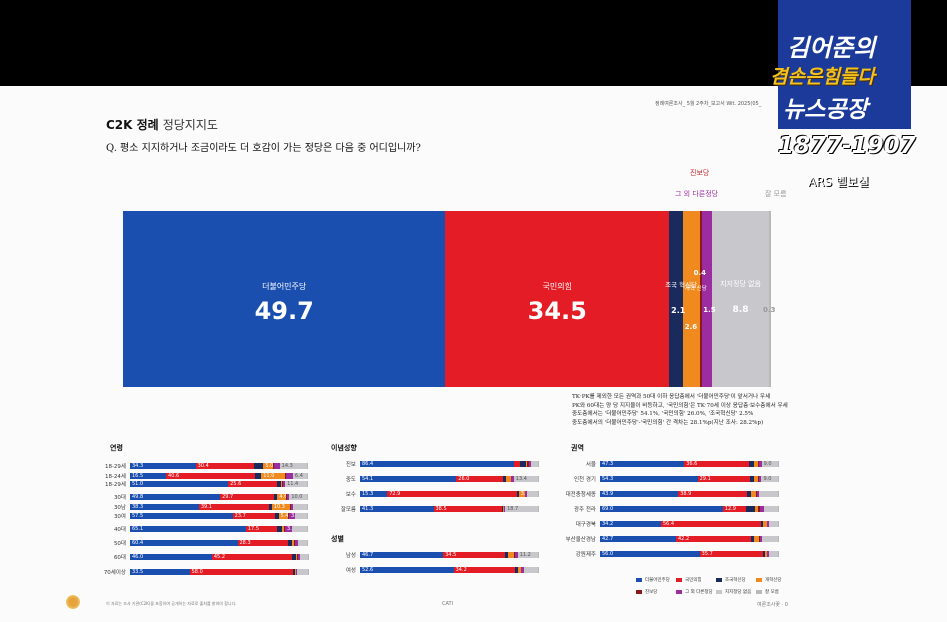 The image size is (947, 622). Describe the element at coordinates (171, 557) in the screenshot. I see `breakdown-segment: 46.0` at that location.